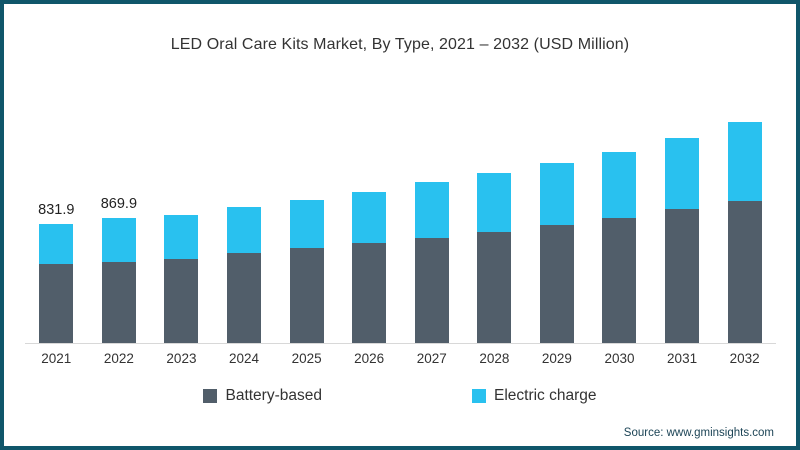 The width and height of the screenshot is (800, 450). What do you see at coordinates (478, 396) in the screenshot?
I see `electric-swatch` at bounding box center [478, 396].